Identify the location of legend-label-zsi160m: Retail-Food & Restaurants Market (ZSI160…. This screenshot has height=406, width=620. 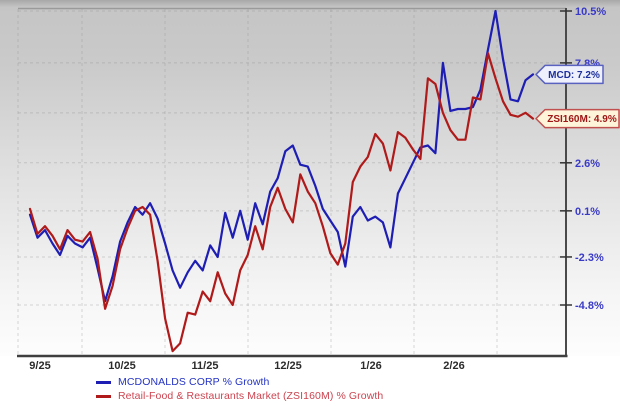
(251, 396).